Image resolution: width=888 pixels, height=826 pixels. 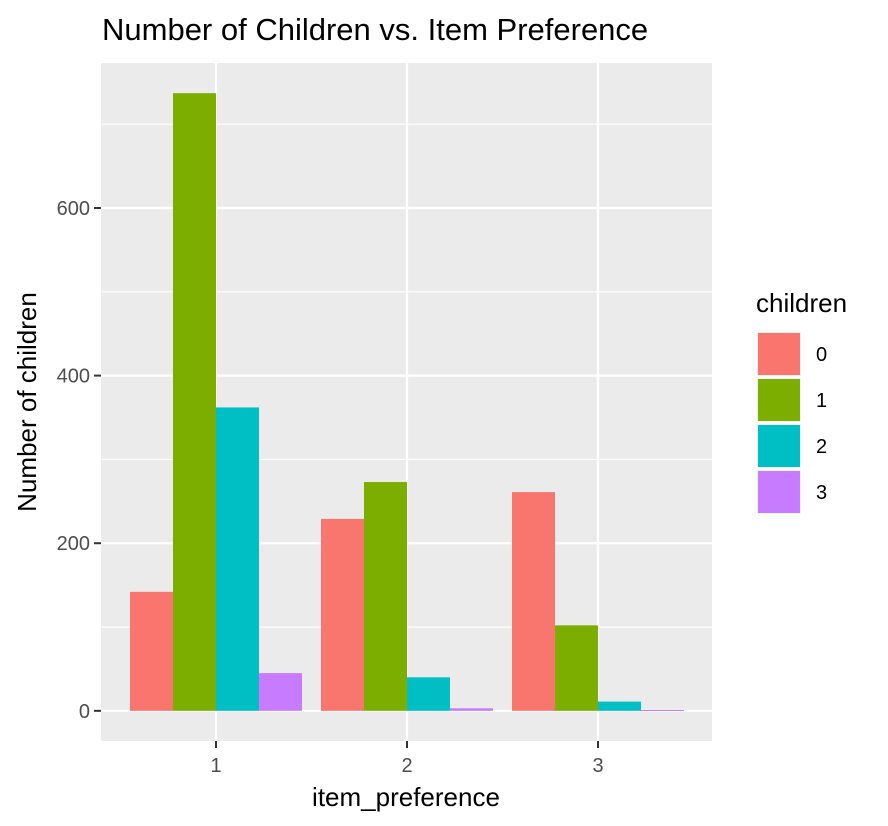 I want to click on x-axis-label: item_preference, so click(x=406, y=797).